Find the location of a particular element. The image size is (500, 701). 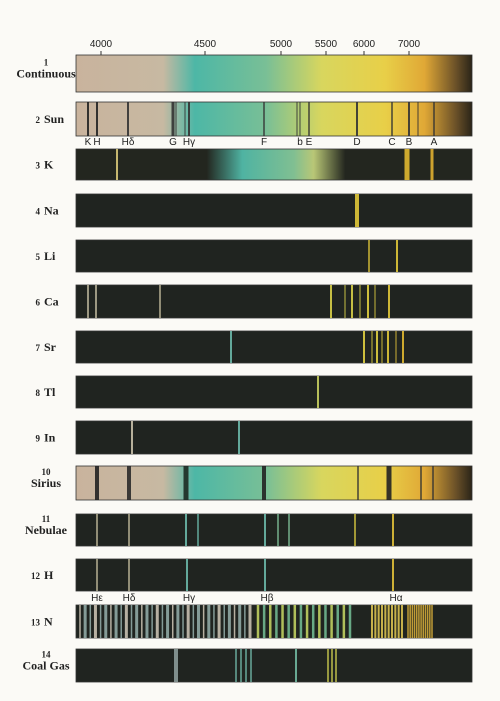

spectrum-row: 8 Tl is located at coordinates (254, 392).